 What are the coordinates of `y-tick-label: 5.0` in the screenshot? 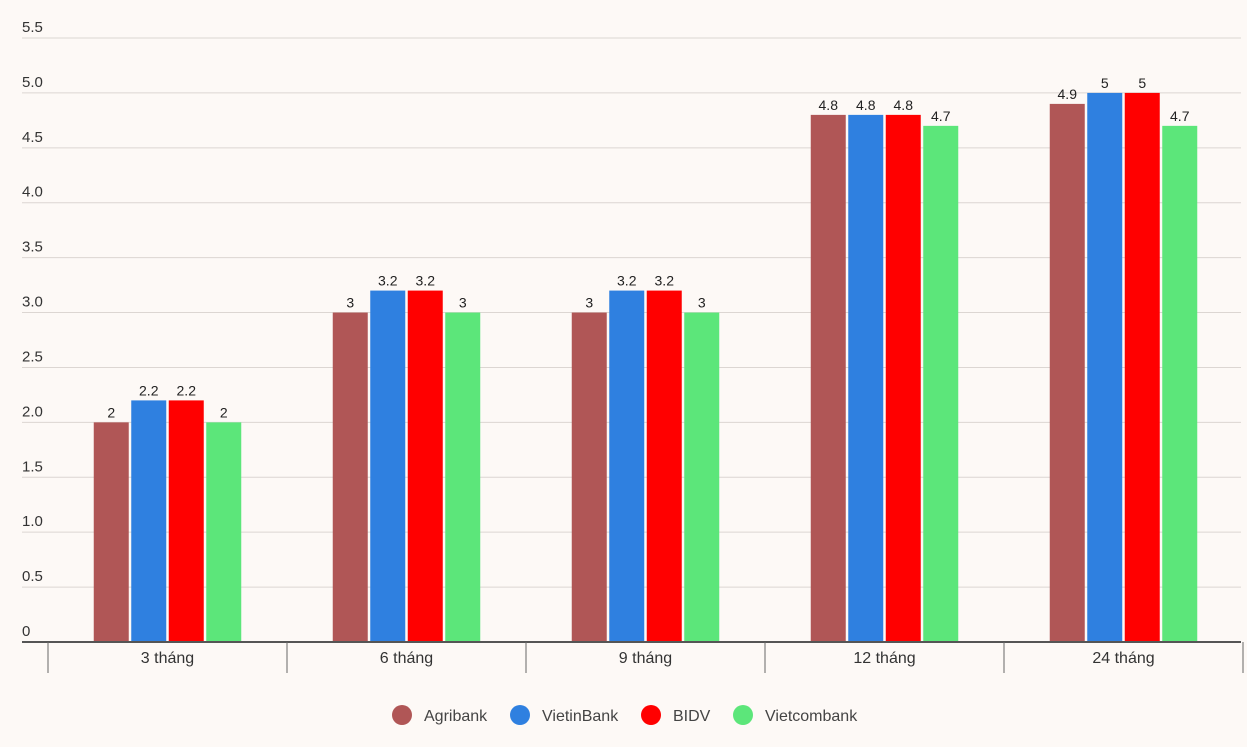 It's located at (32, 82).